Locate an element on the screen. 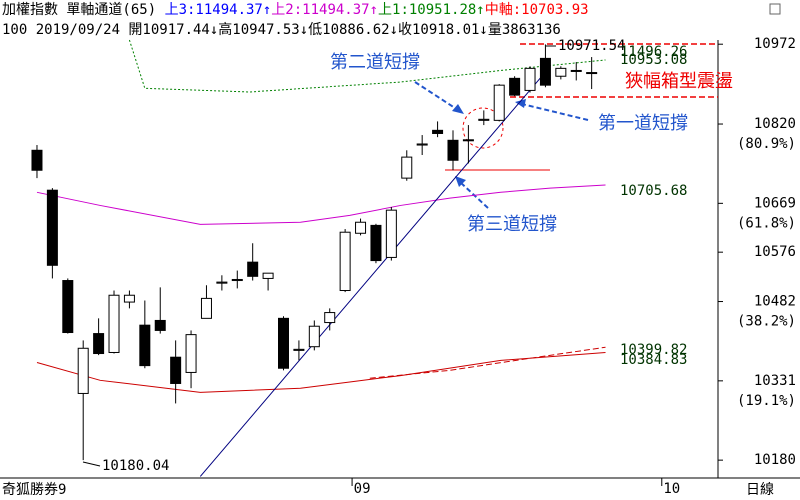  y-tick-label: 10820 is located at coordinates (775, 124).